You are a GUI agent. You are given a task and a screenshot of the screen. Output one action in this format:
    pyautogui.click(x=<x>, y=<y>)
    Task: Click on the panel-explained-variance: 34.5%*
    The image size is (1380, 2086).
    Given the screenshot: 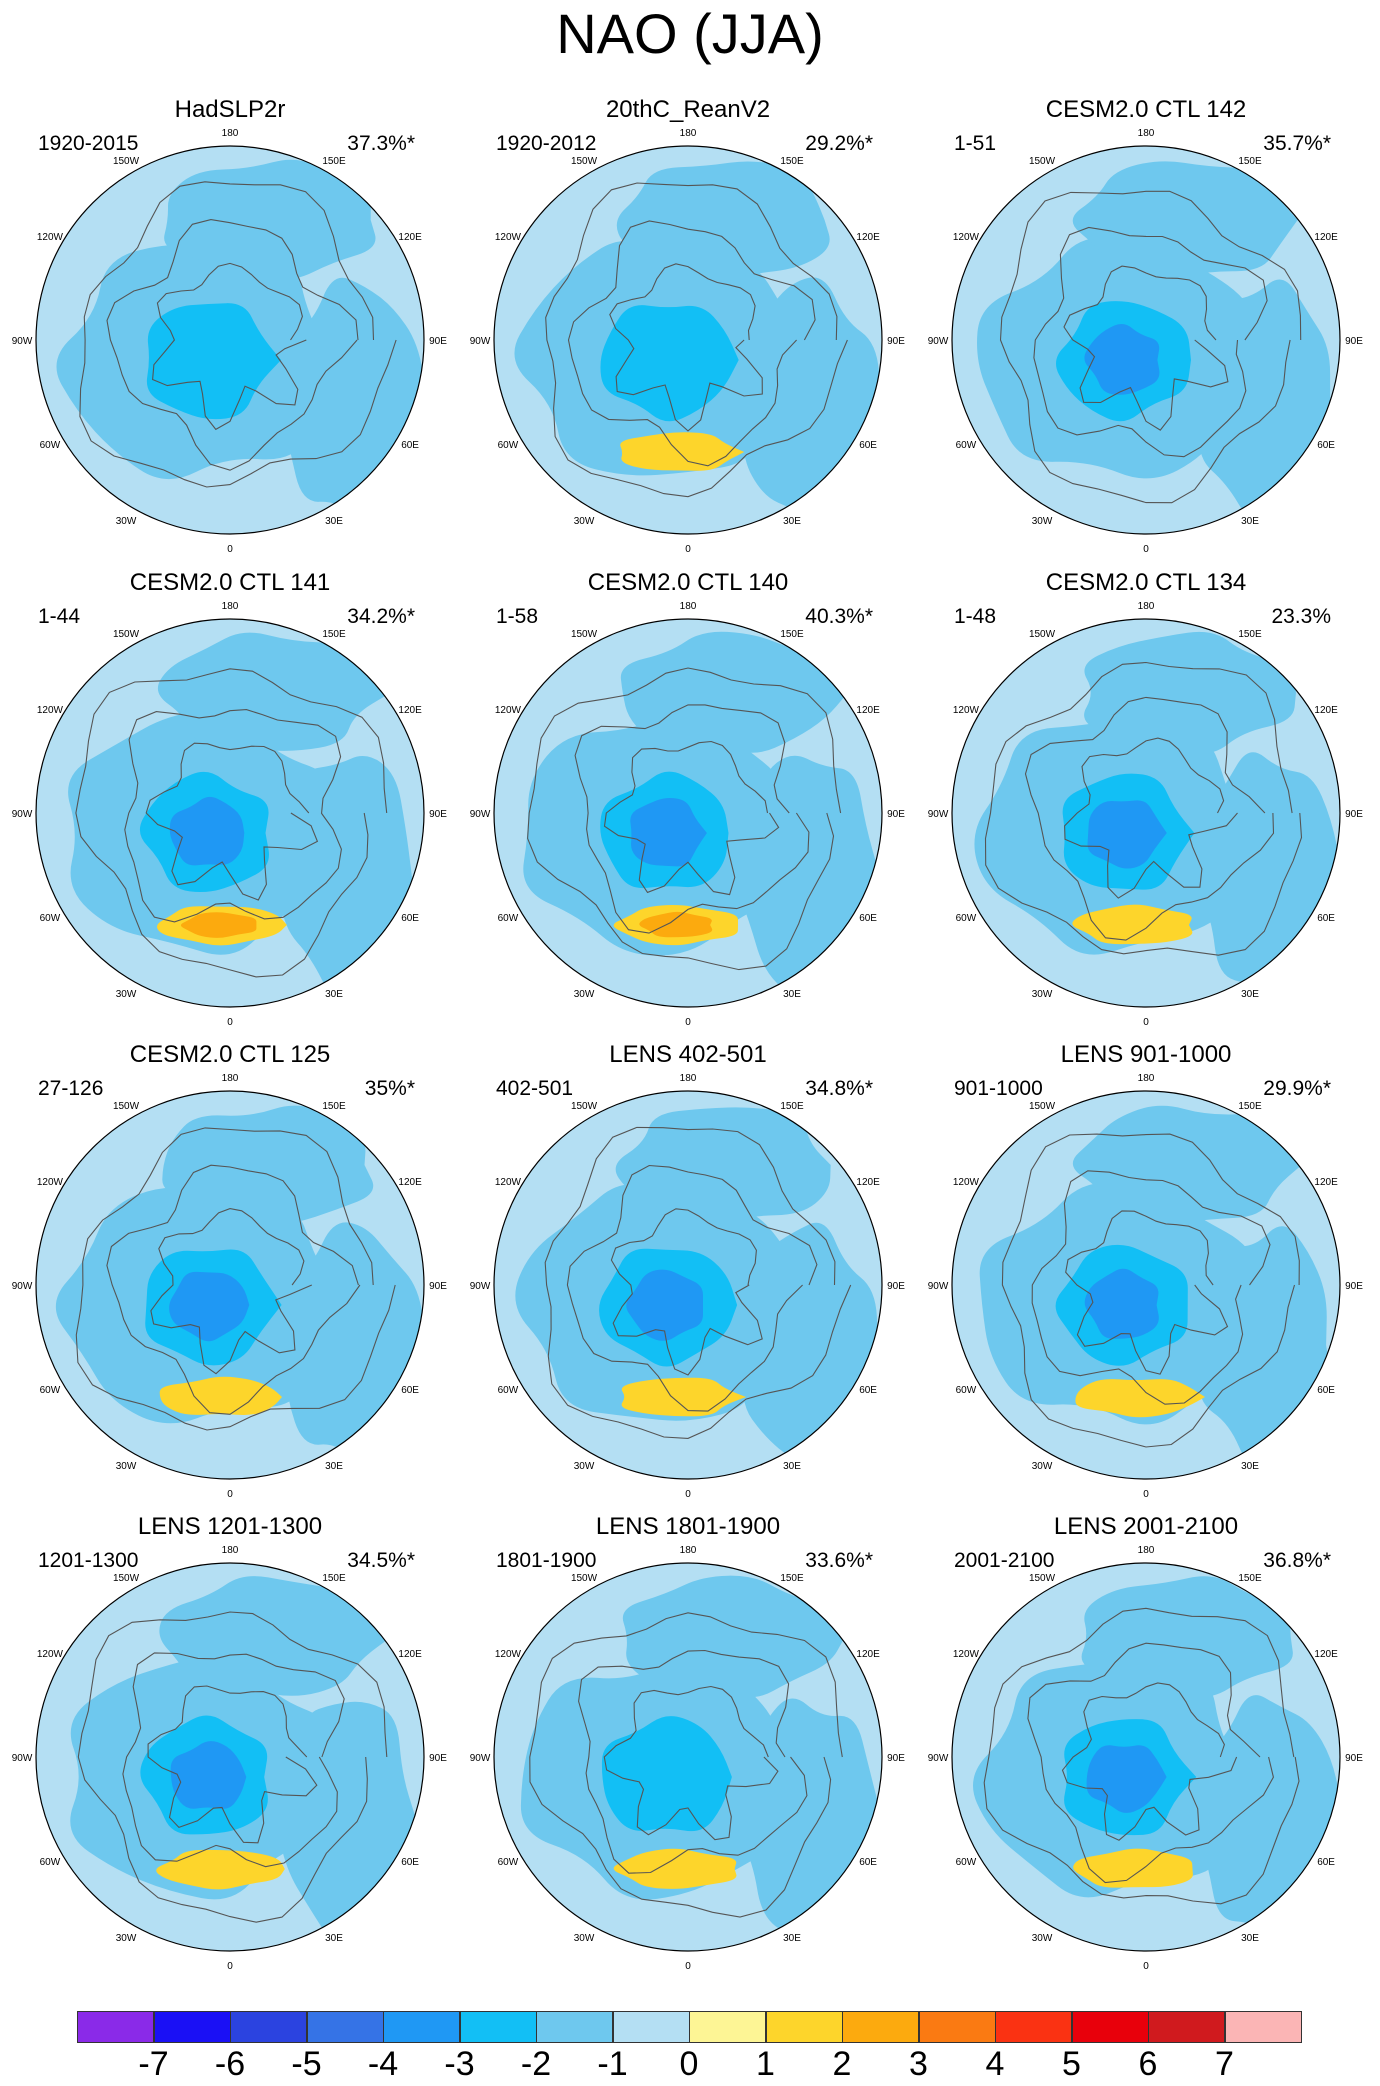 What is the action you would take?
    pyautogui.click(x=381, y=1560)
    